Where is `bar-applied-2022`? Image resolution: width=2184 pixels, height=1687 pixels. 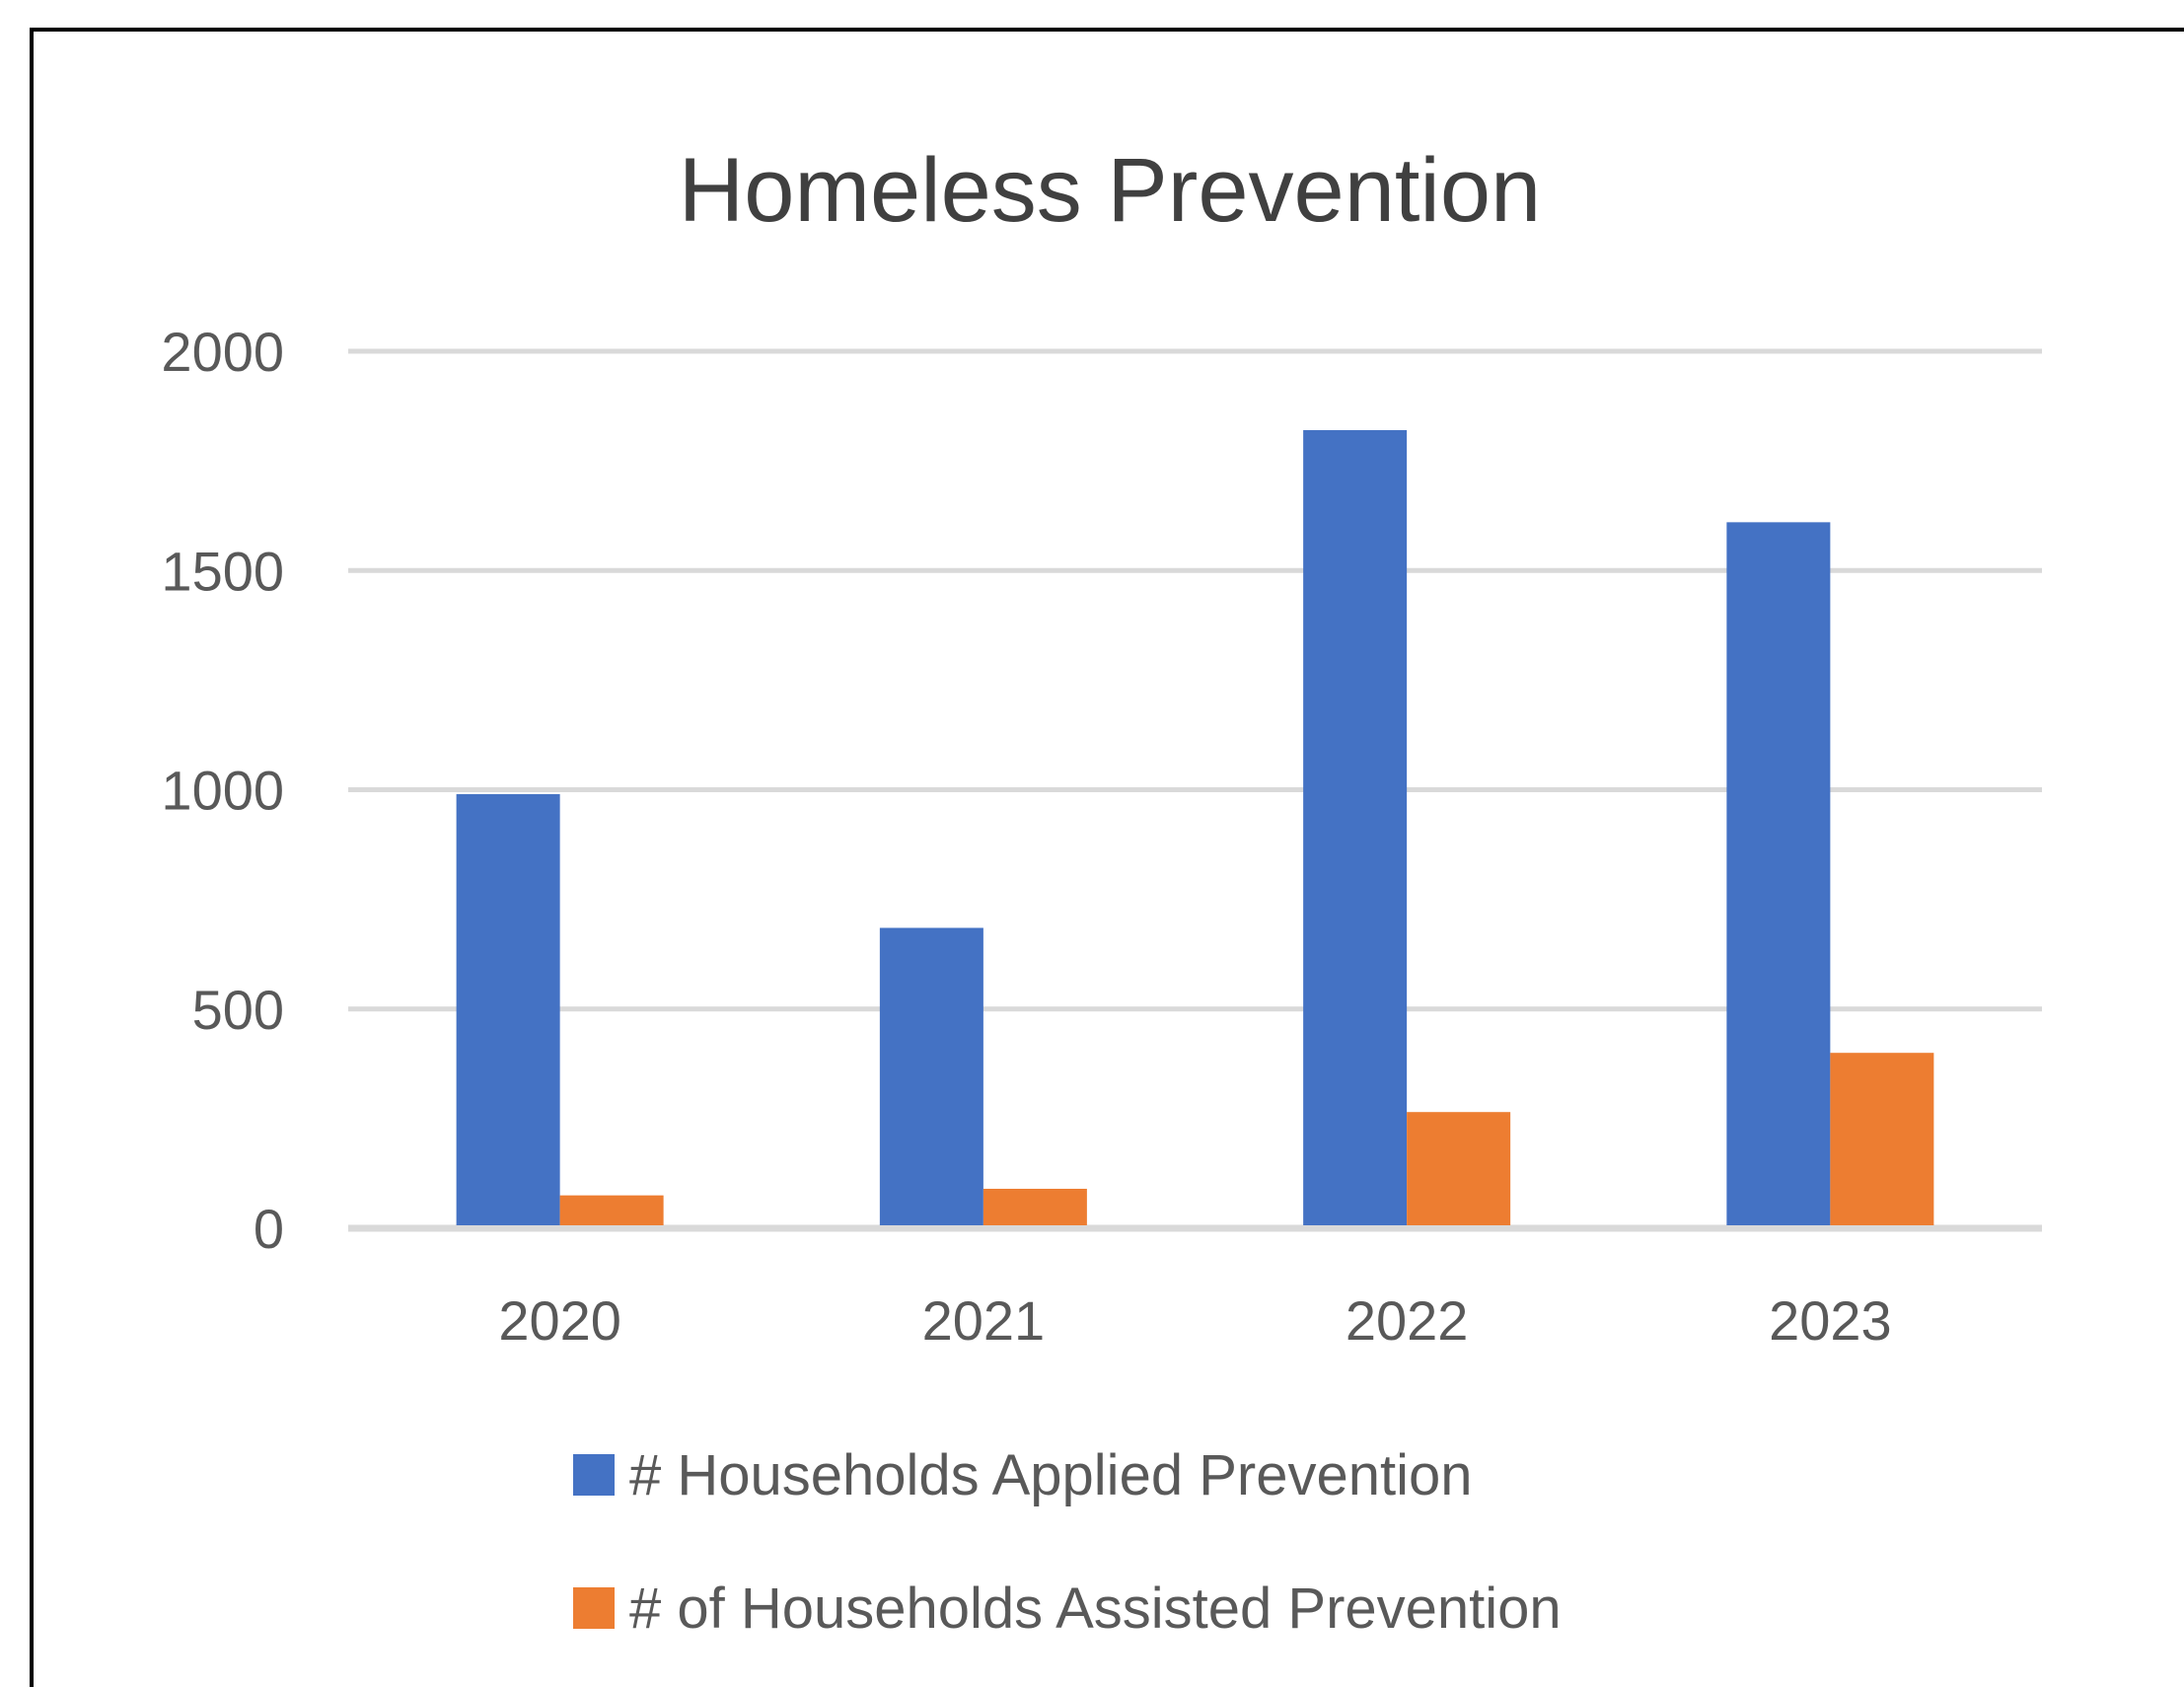 bar-applied-2022 is located at coordinates (1355, 827).